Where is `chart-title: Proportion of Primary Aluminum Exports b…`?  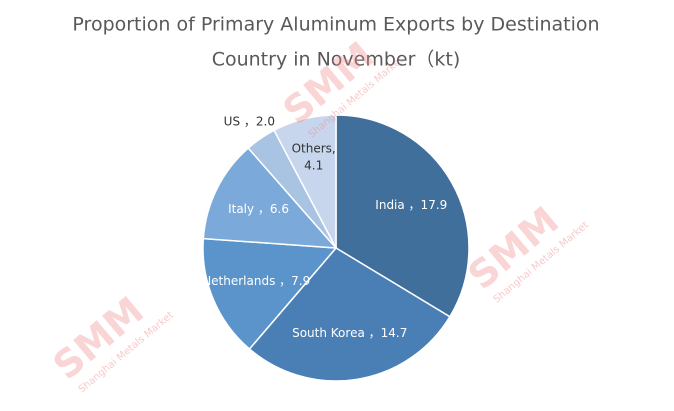
chart-title: Proportion of Primary Aluminum Exports b… is located at coordinates (335, 25).